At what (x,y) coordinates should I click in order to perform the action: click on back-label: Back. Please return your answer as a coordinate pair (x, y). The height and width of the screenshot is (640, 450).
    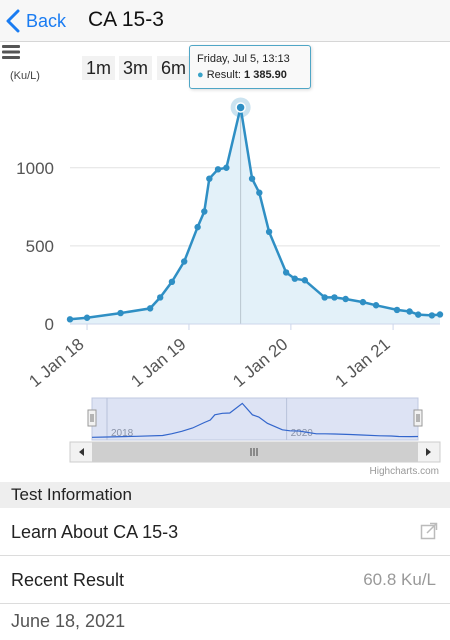
    Looking at the image, I should click on (46, 20).